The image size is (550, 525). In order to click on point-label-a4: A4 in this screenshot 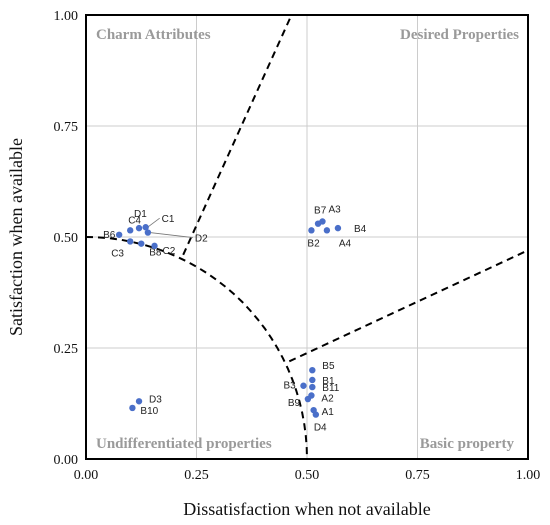, I will do `click(345, 243)`.